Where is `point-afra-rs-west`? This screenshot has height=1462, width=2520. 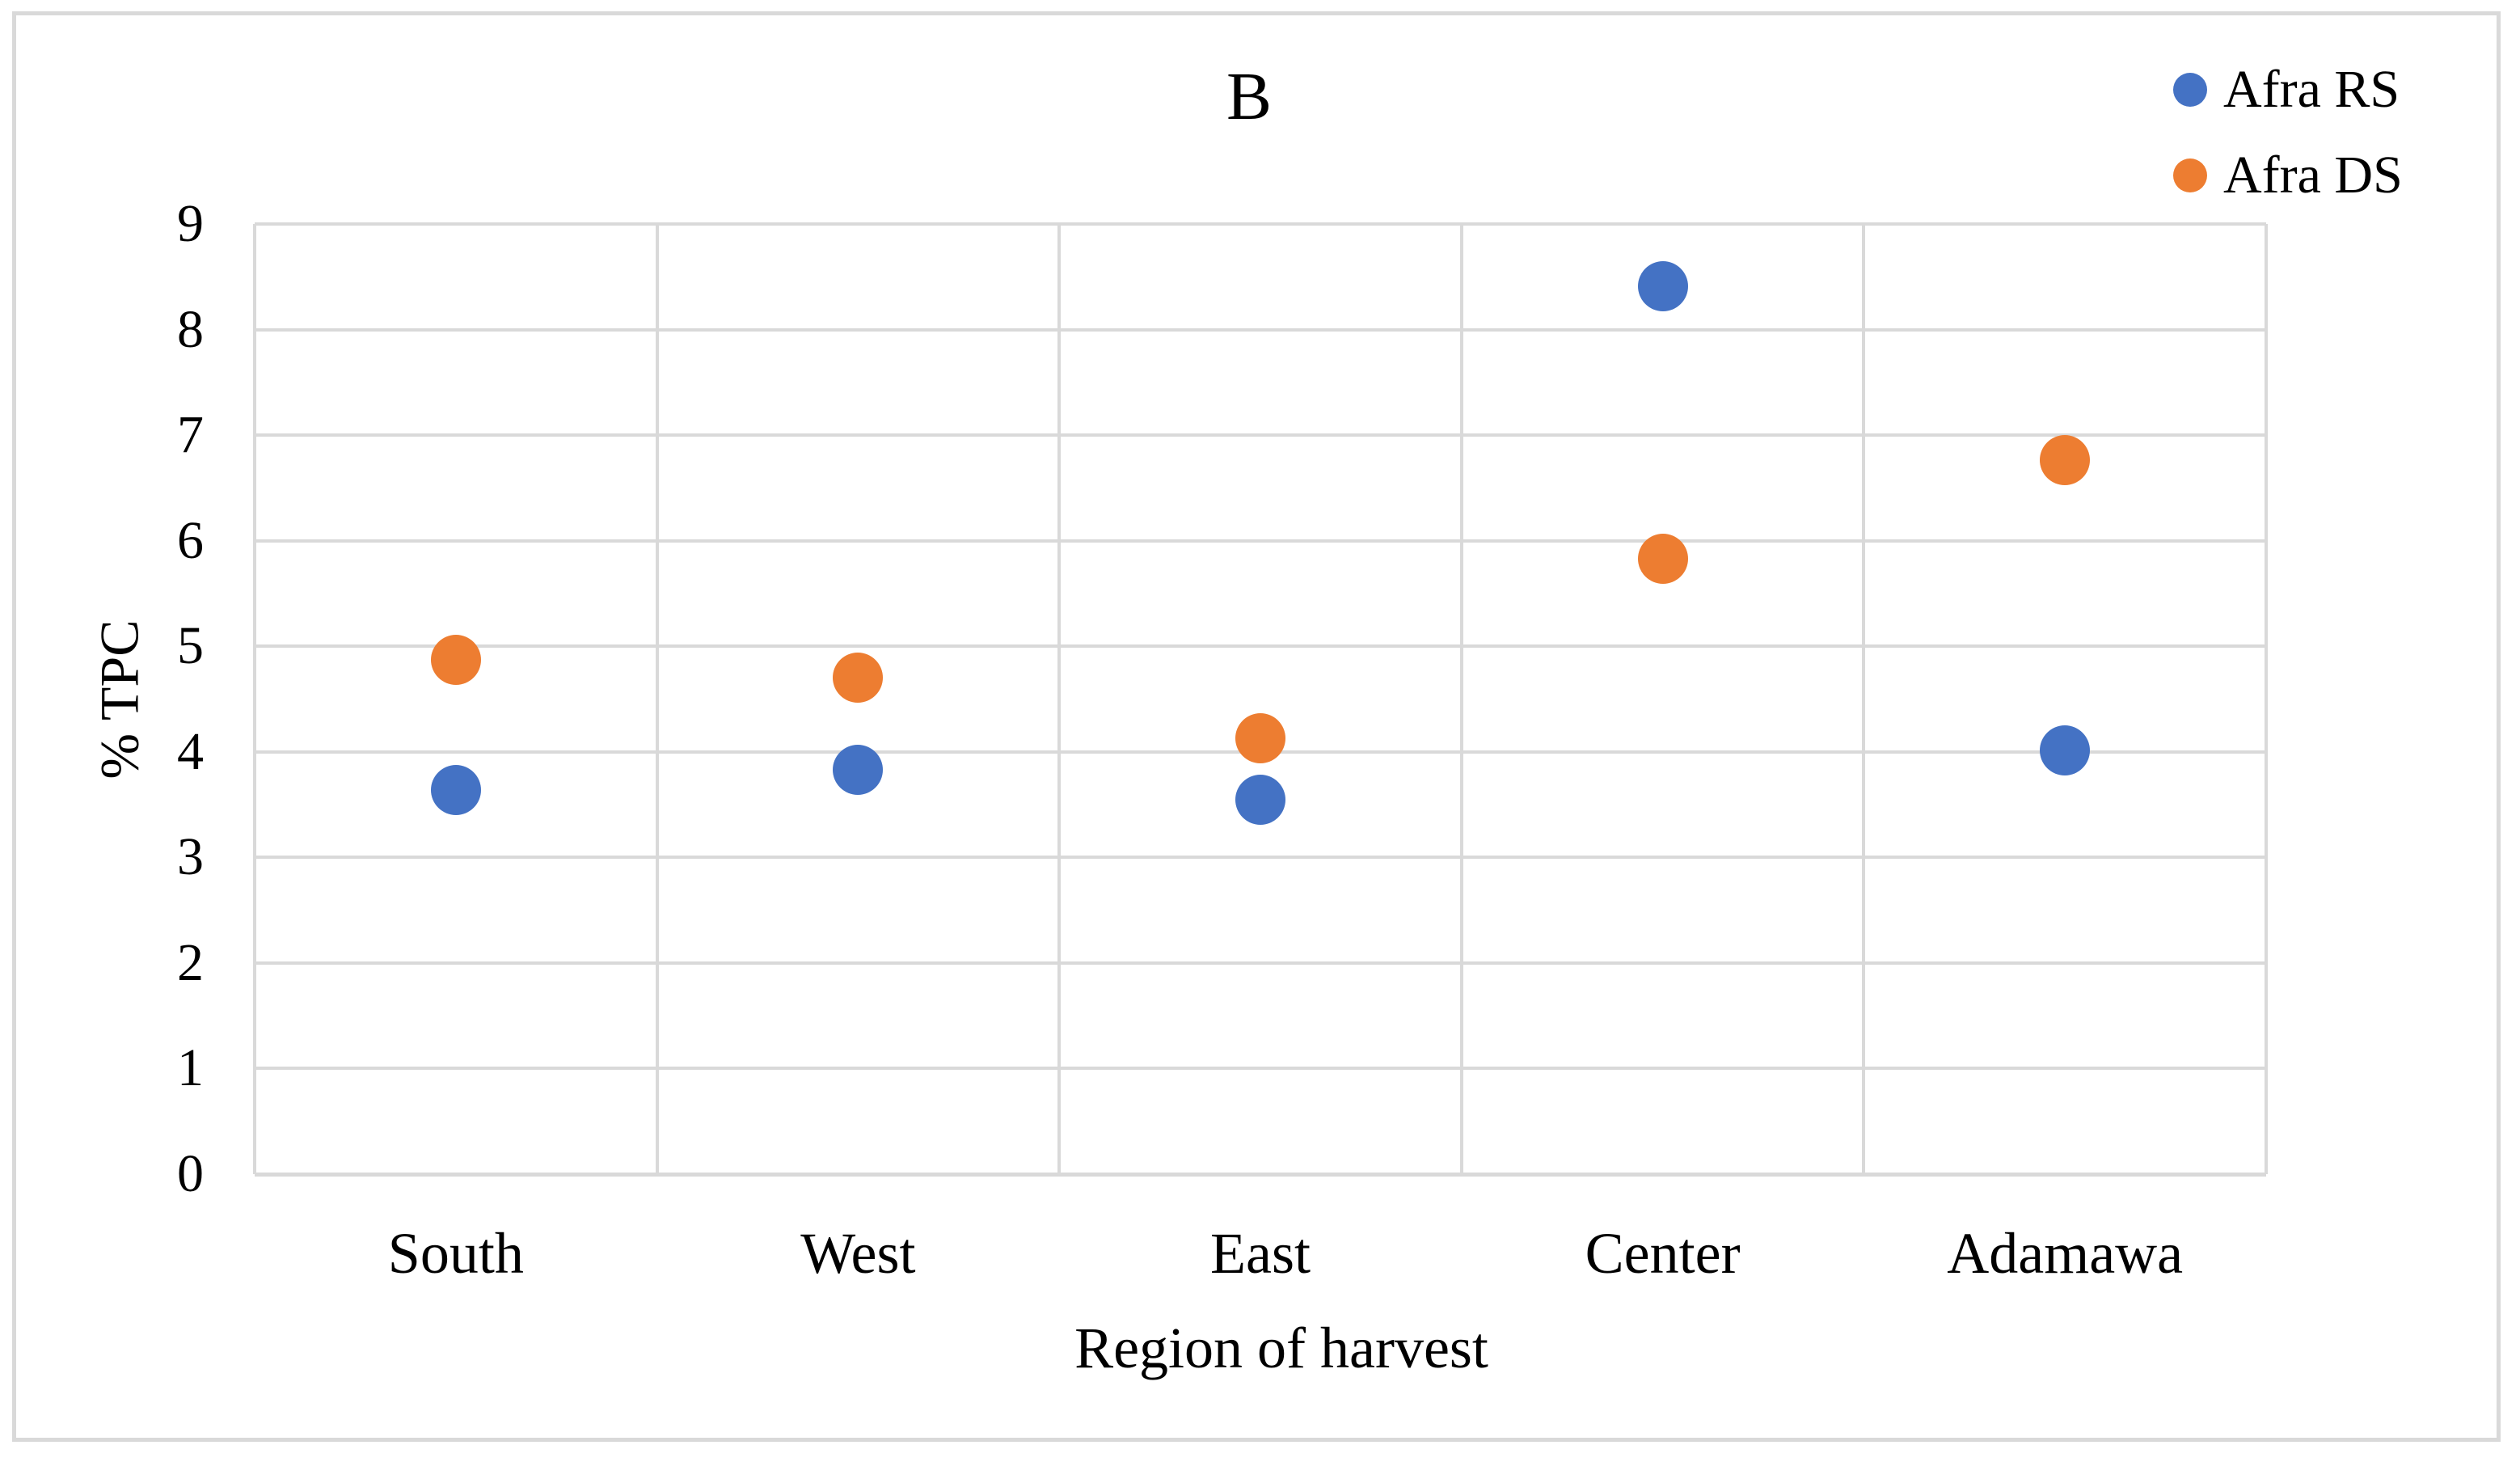 point-afra-rs-west is located at coordinates (859, 769).